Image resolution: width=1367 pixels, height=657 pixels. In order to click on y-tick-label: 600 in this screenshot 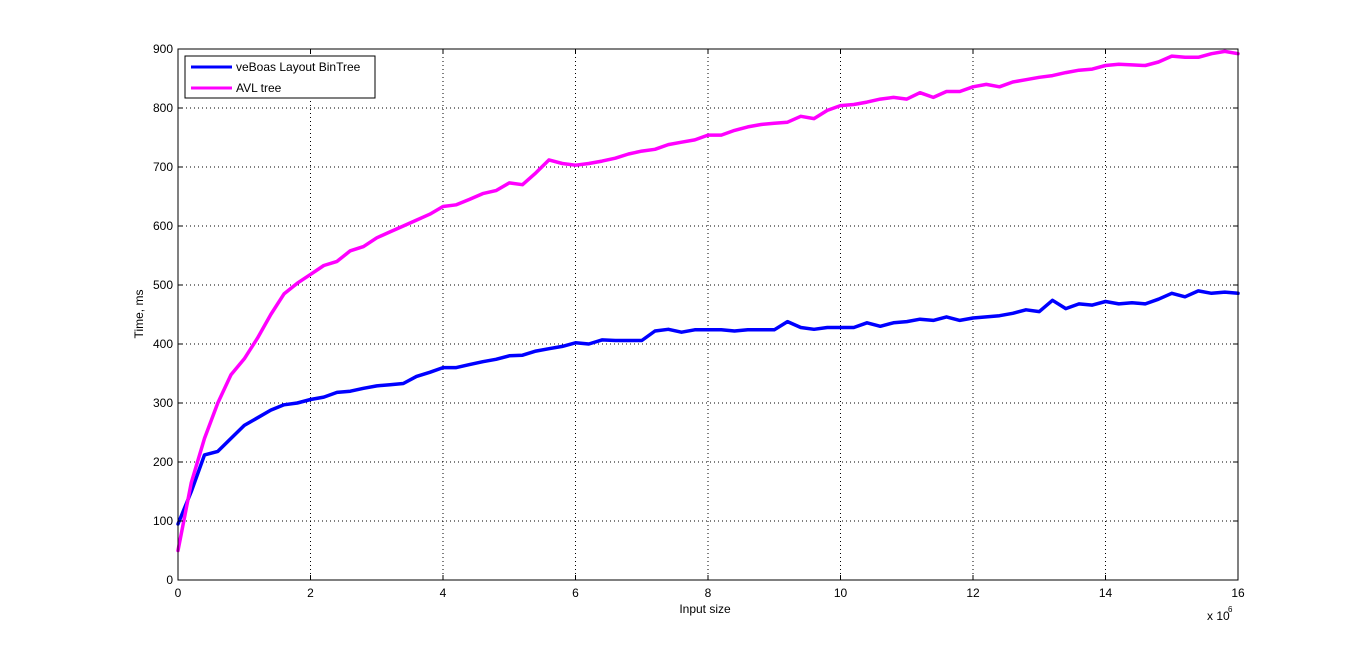, I will do `click(163, 226)`.